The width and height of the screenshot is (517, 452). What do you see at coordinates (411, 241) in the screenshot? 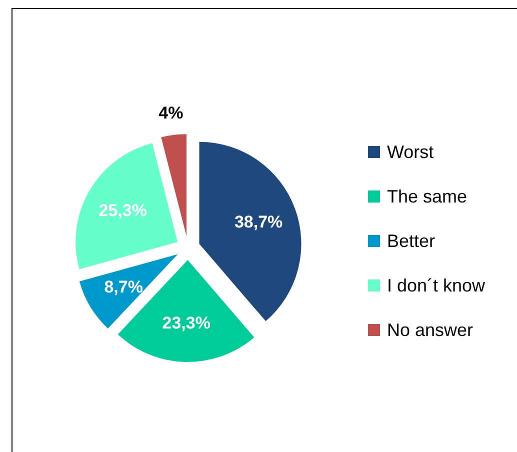
I see `legend-label: Better` at bounding box center [411, 241].